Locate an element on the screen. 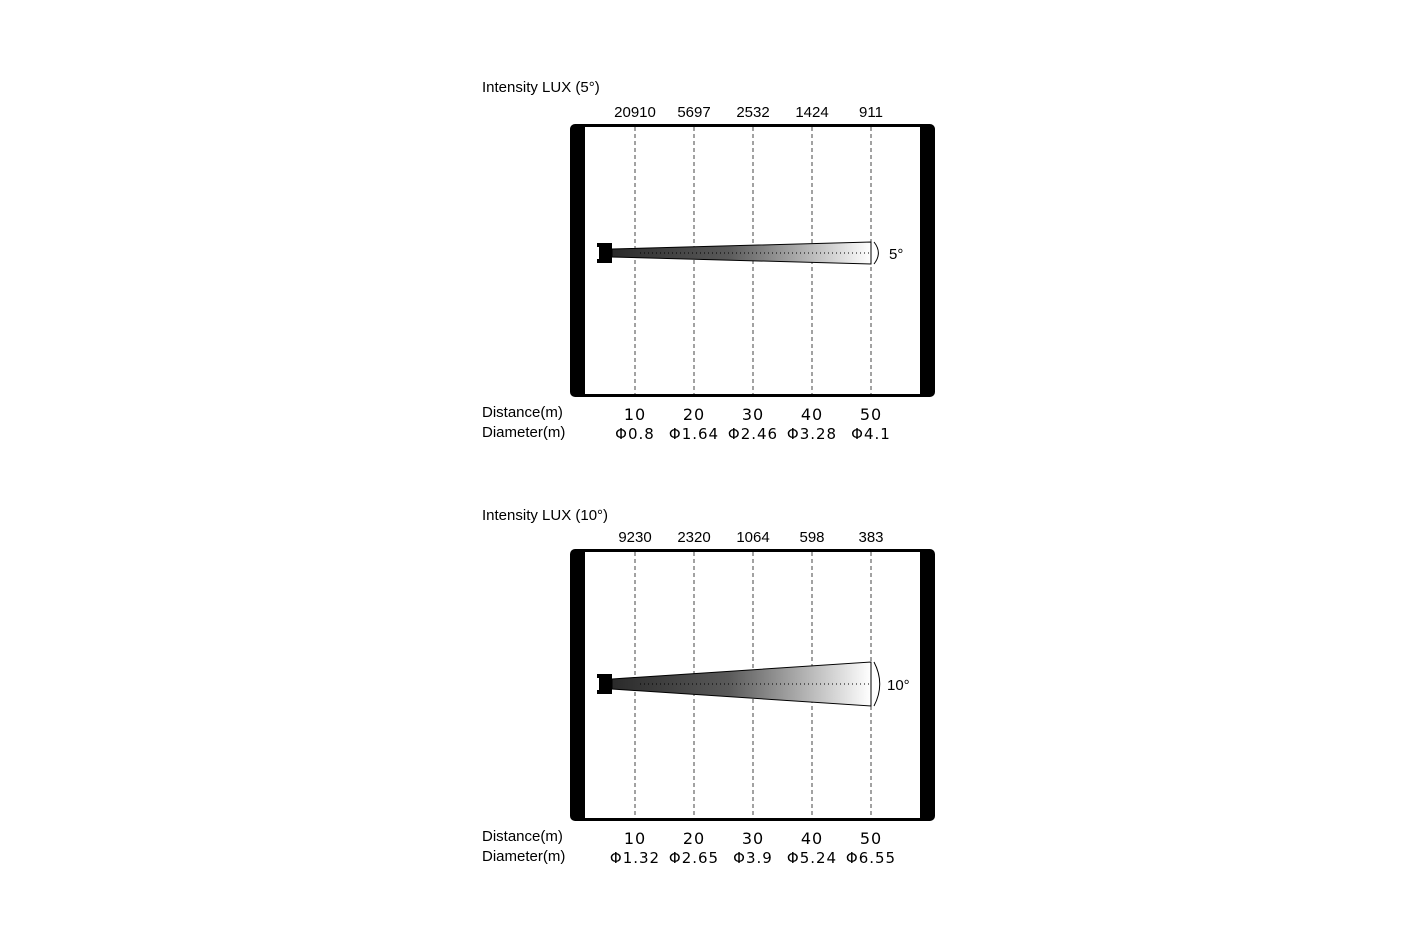 Image resolution: width=1418 pixels, height=946 pixels. diameter-value: Φ1.64 is located at coordinates (694, 434).